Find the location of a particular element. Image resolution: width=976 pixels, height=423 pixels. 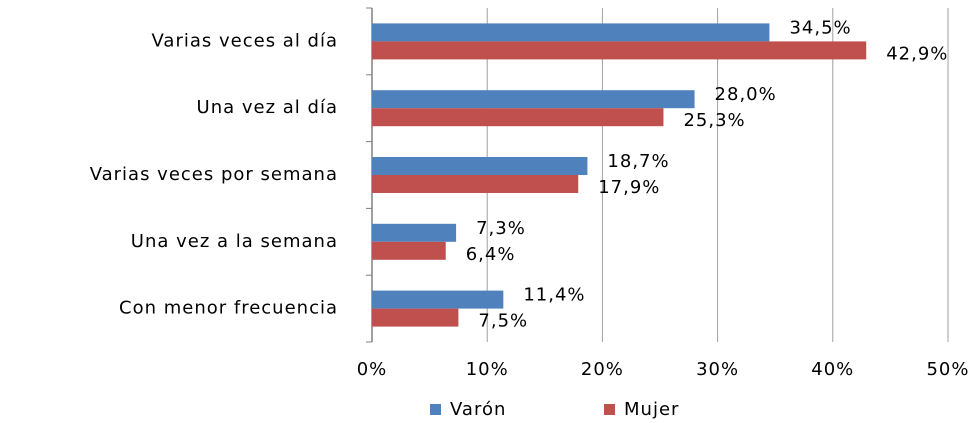

y-tick-label: Una vez a la semana is located at coordinates (234, 241).